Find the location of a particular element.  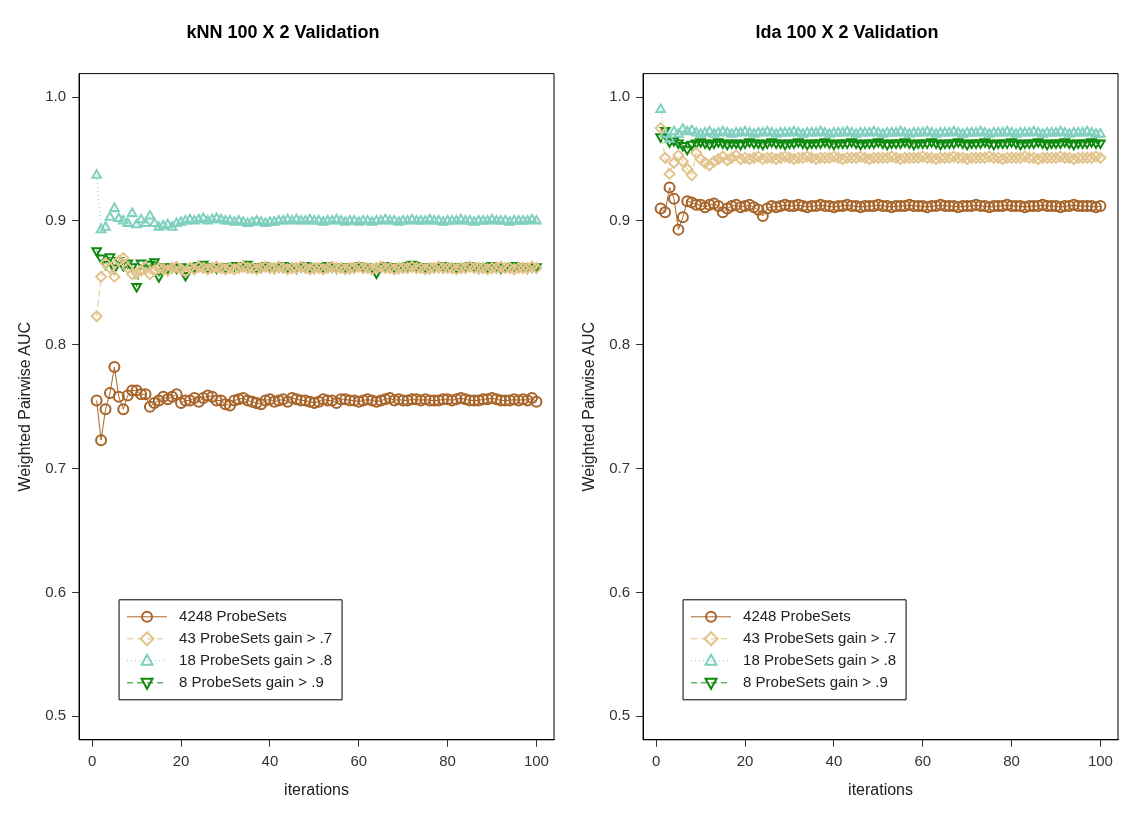

chart-title: lda 100 X 2 Validation is located at coordinates (847, 31).